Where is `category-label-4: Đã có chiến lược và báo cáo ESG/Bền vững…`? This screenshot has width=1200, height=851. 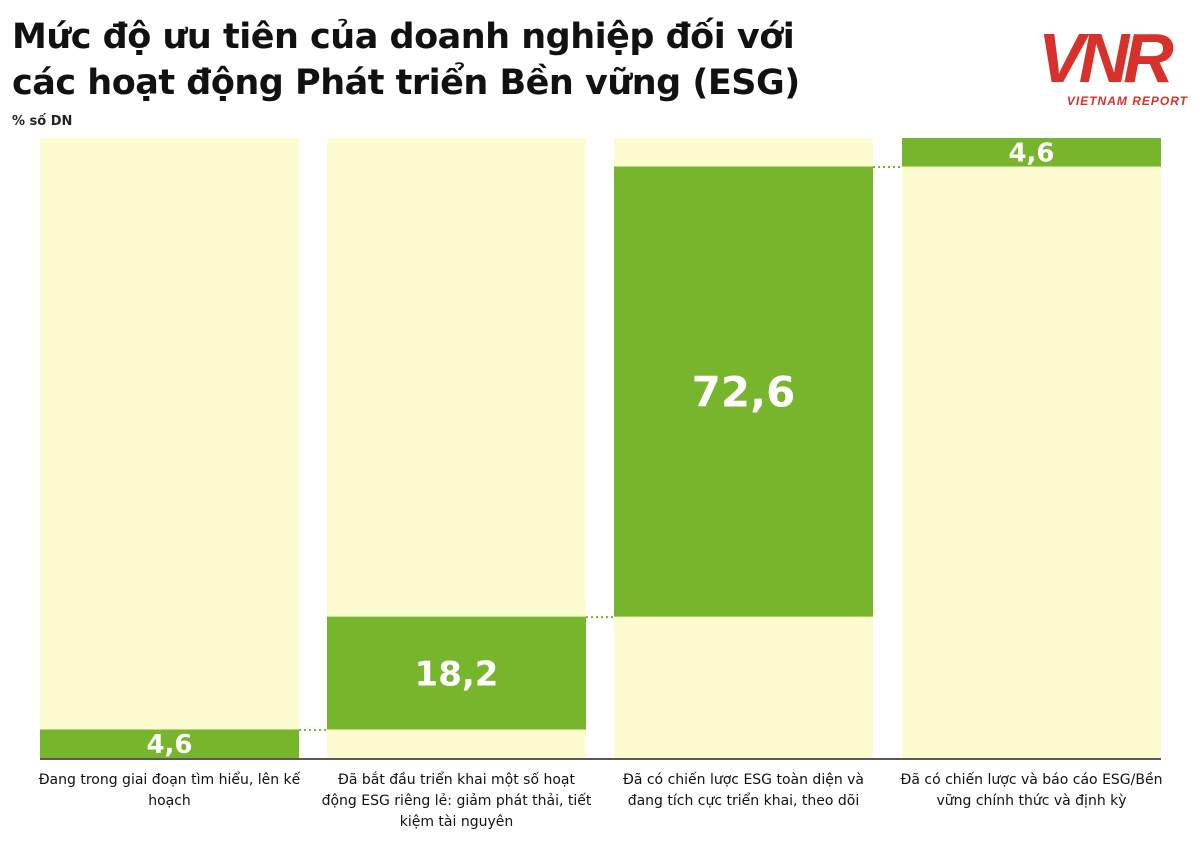
category-label-4: Đã có chiến lược và báo cáo ESG/Bền vững… is located at coordinates (1031, 790).